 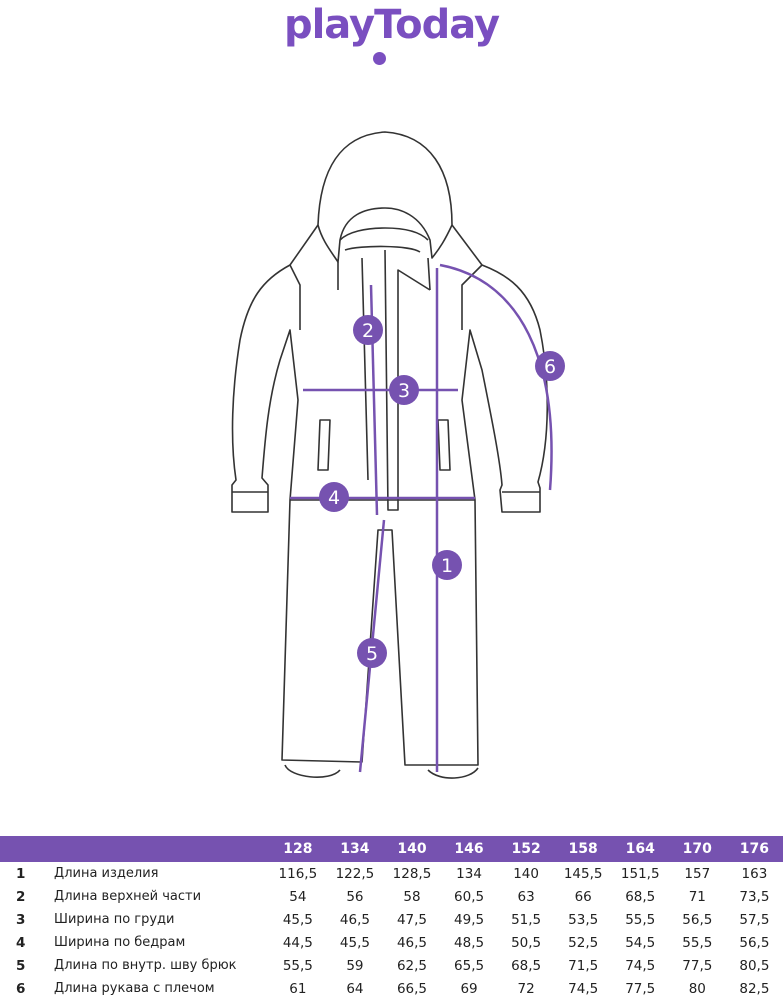 What do you see at coordinates (526, 919) in the screenshot?
I see `cell-value: 51,5` at bounding box center [526, 919].